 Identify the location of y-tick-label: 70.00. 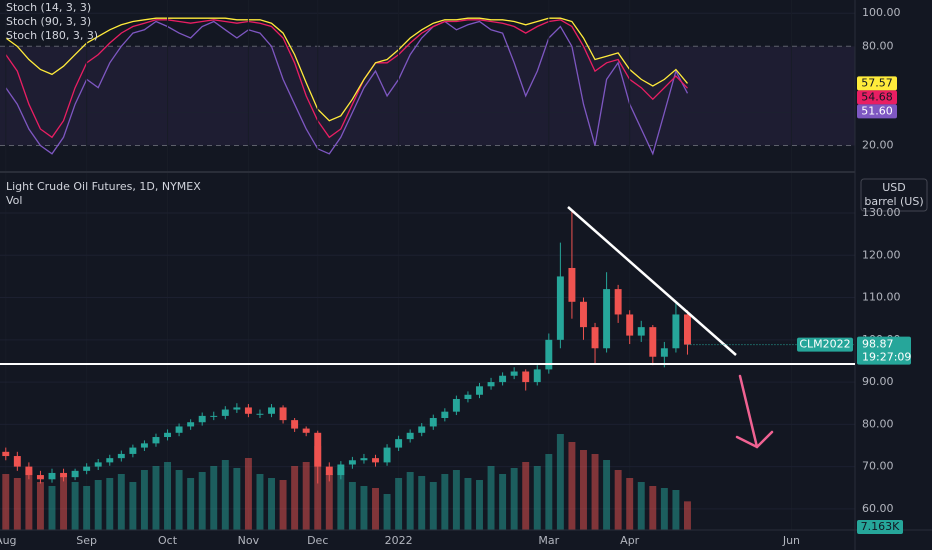
(878, 466).